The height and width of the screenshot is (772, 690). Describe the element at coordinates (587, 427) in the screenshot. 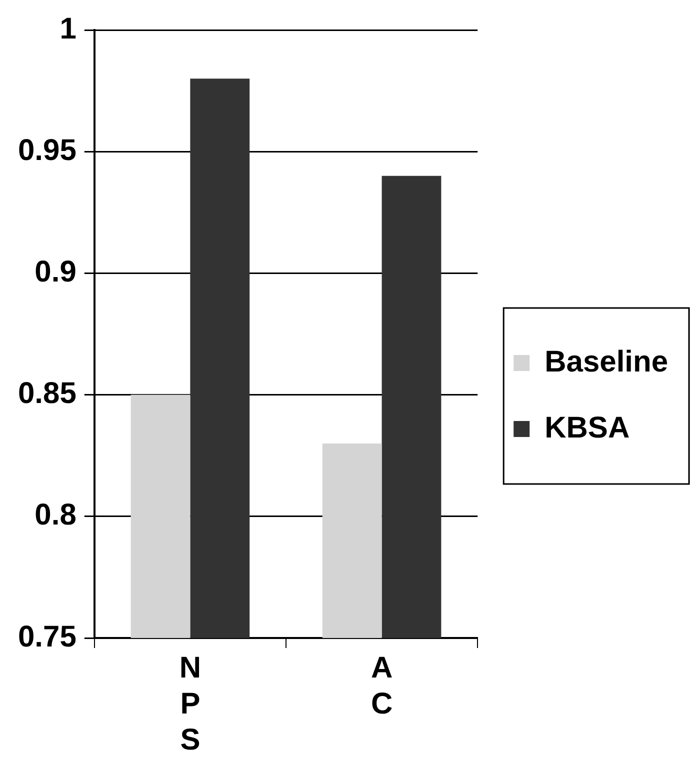

I see `legend-label: KBSA` at that location.